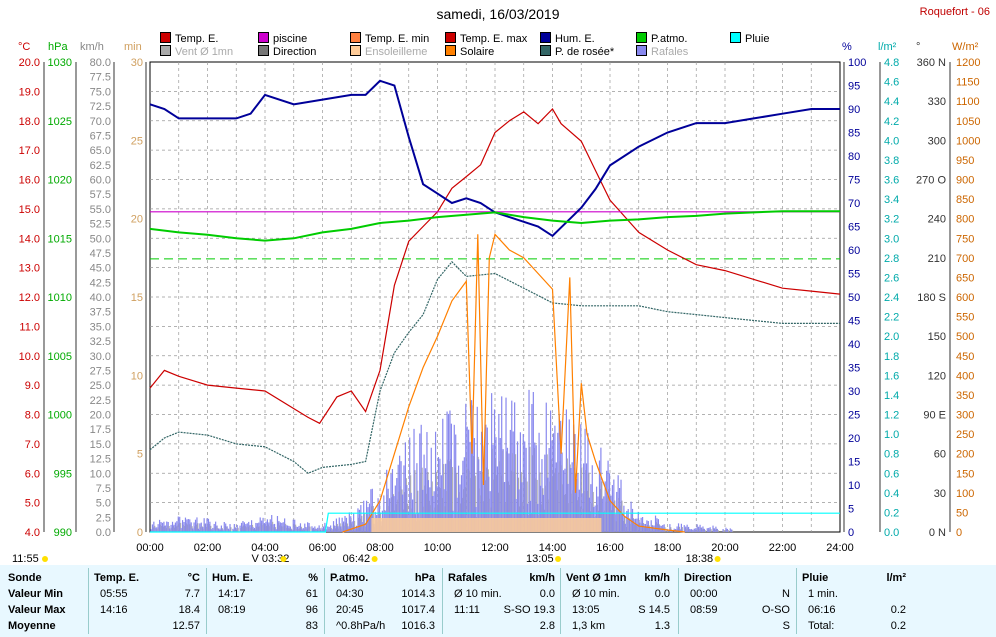  I want to click on axis-tick-temp: 8.0, so click(32, 416).